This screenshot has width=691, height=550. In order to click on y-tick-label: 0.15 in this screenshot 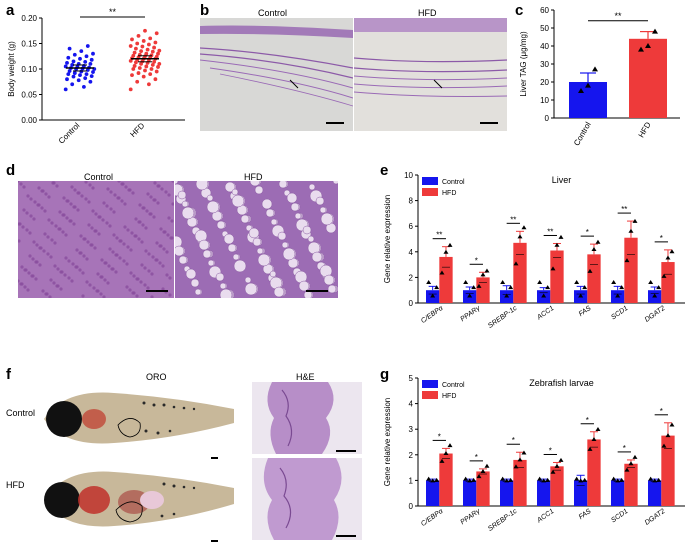, I will do `click(29, 44)`.